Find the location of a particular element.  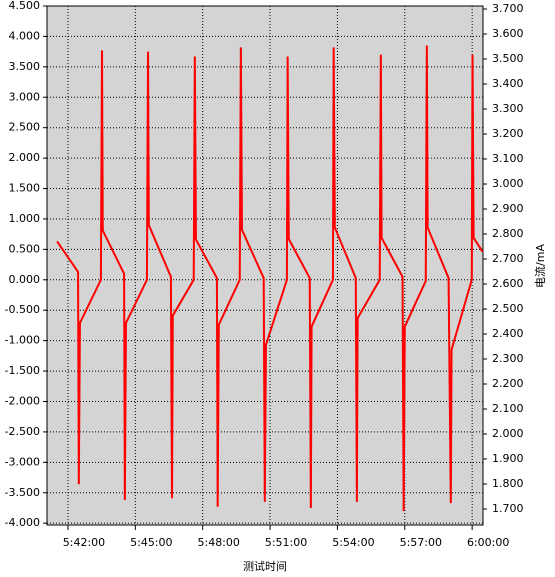

x-tick-label: 5:42:00 is located at coordinates (84, 542).